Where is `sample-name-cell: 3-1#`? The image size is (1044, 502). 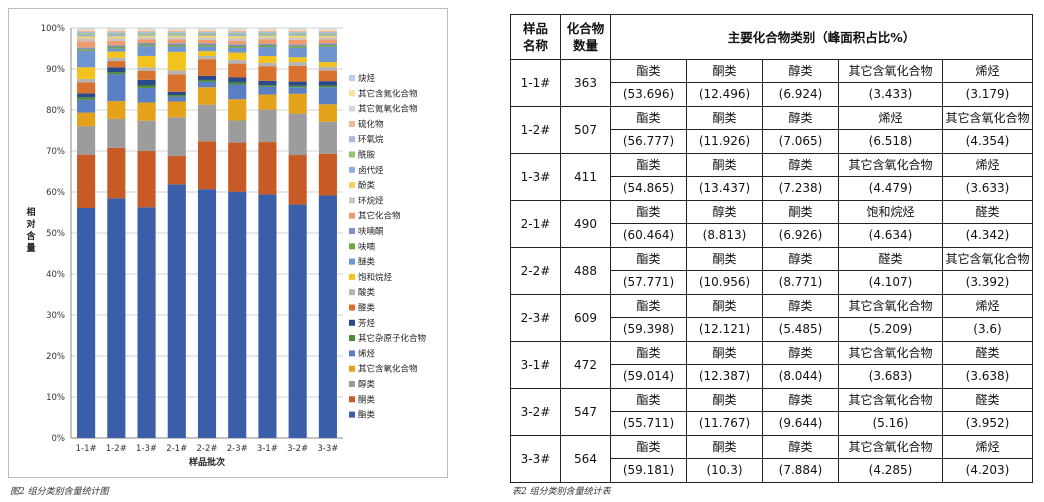
sample-name-cell: 3-1# is located at coordinates (535, 365).